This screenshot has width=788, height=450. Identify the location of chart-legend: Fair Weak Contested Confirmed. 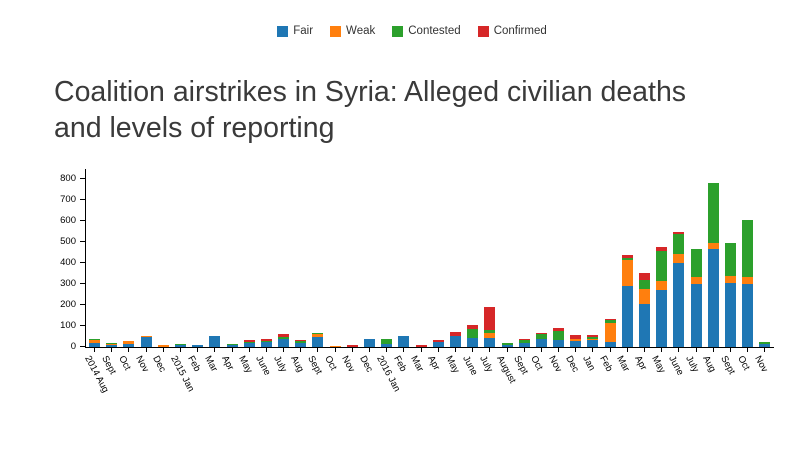
(403, 31).